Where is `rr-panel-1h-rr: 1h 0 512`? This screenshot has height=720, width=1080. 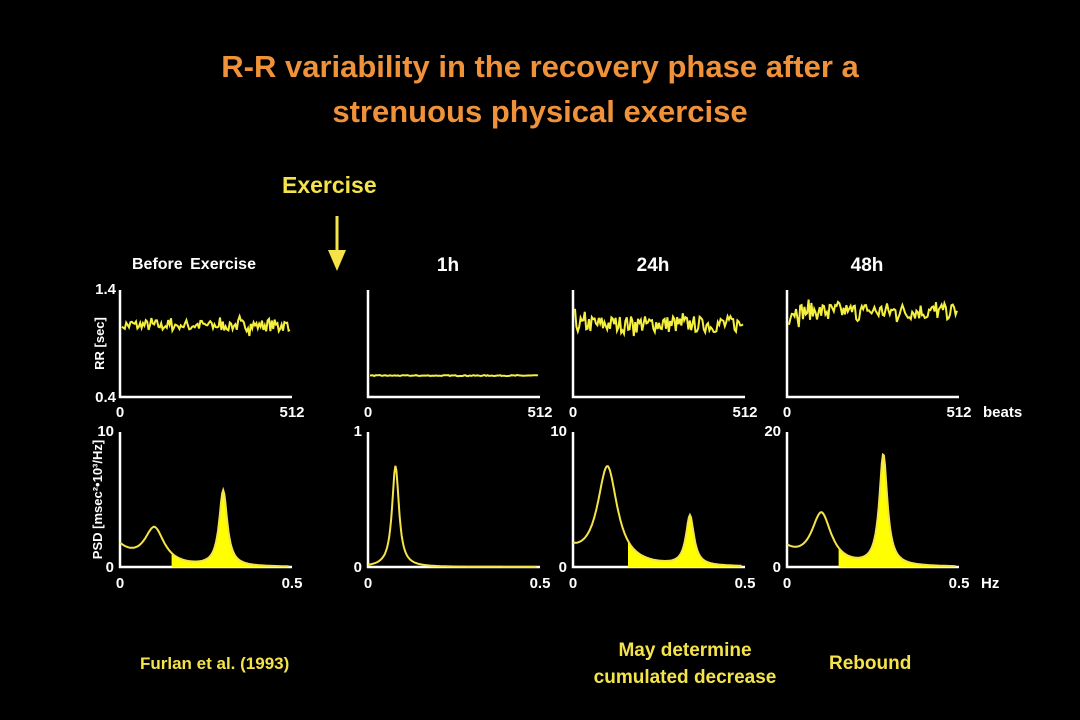 rr-panel-1h-rr: 1h 0 512 is located at coordinates (458, 338).